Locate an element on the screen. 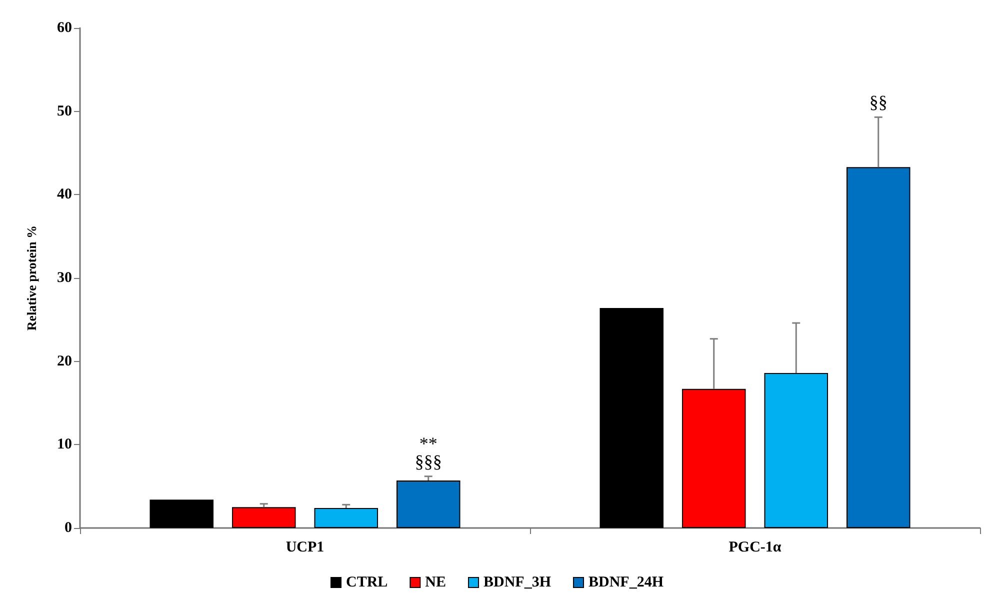 The width and height of the screenshot is (994, 605). y-tick-label: 30 is located at coordinates (64, 278).